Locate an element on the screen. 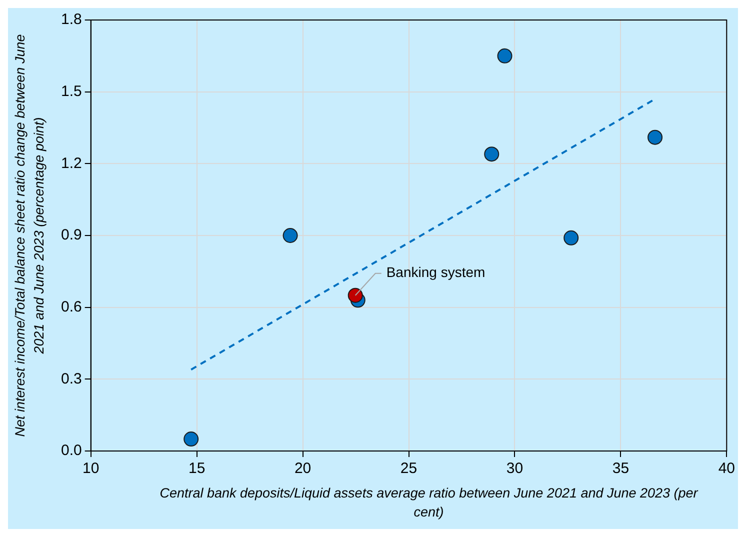  y-tick-label: 1.8 is located at coordinates (71, 19).